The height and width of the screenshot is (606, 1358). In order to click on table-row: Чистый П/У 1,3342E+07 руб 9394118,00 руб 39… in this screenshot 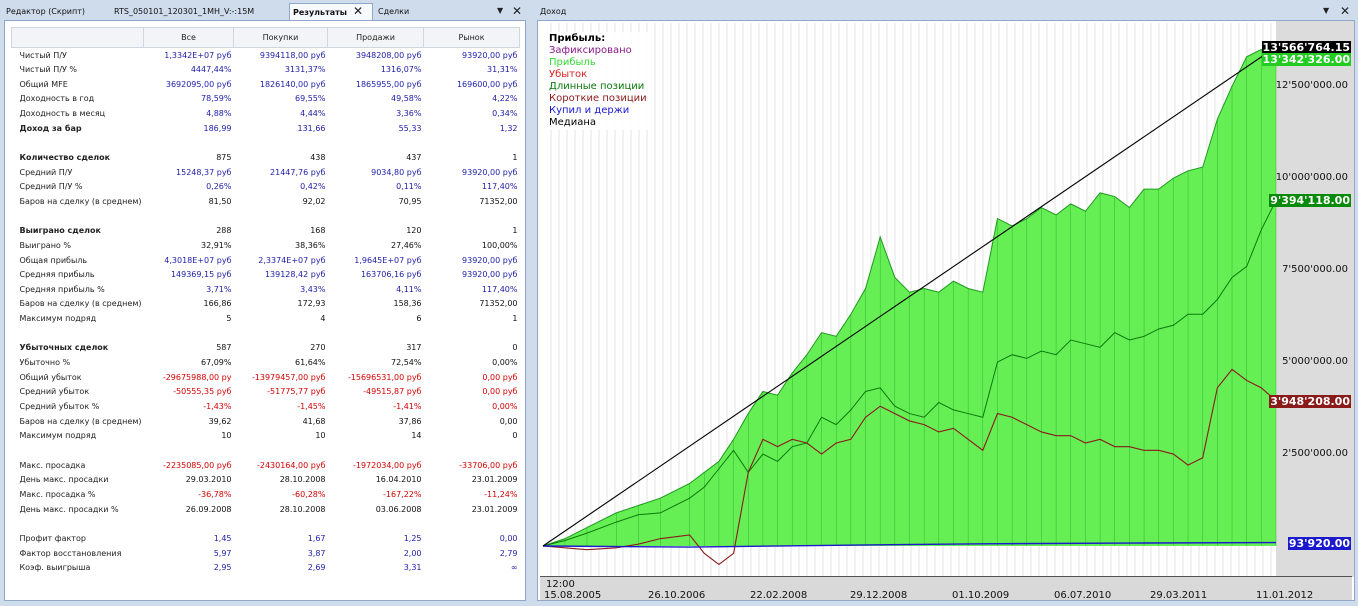, I will do `click(266, 55)`.